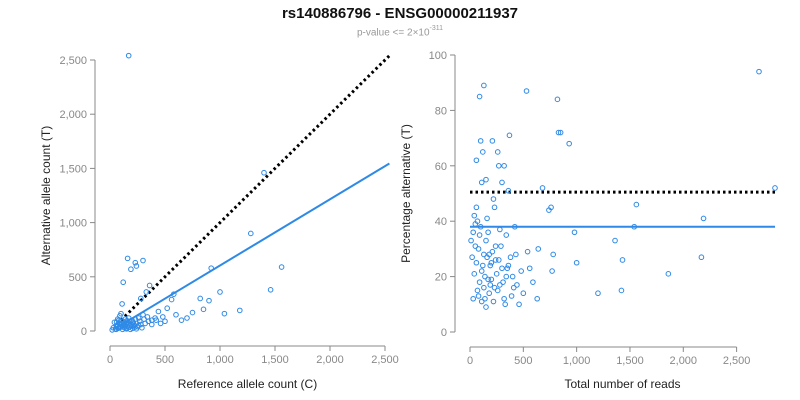 The width and height of the screenshot is (800, 400). Describe the element at coordinates (46, 195) in the screenshot. I see `y-axis-label: Alternative allele count (T)` at that location.